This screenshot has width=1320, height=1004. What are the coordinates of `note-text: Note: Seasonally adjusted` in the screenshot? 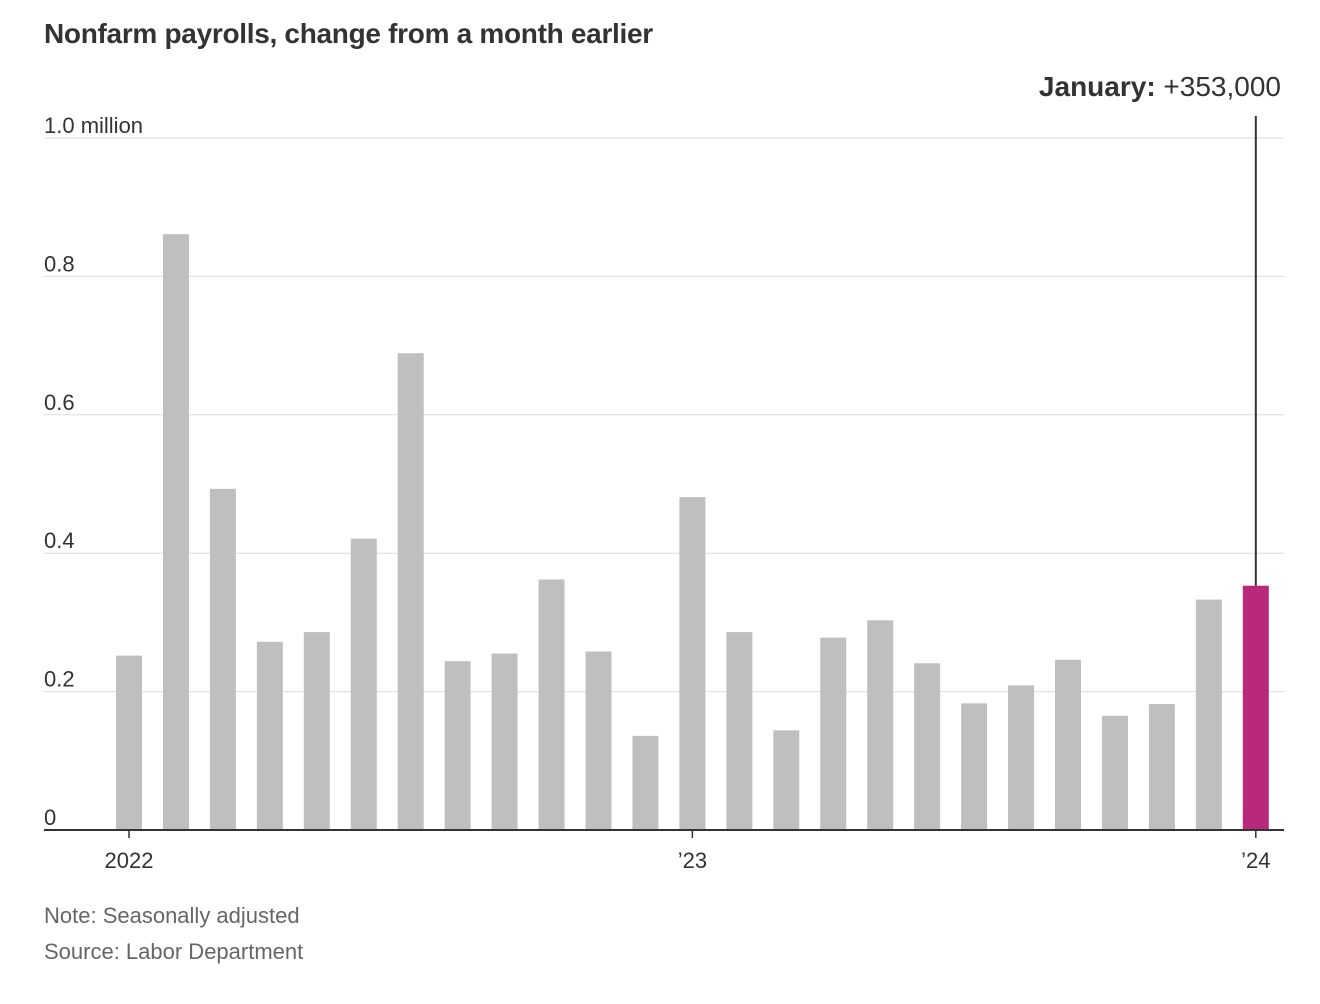 It's located at (172, 915).